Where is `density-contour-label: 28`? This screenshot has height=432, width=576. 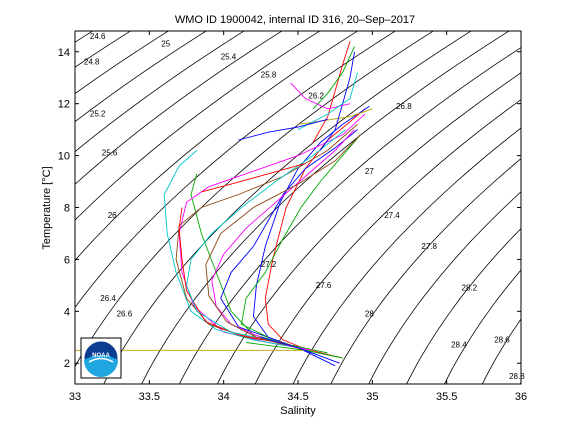 density-contour-label: 28 is located at coordinates (369, 314).